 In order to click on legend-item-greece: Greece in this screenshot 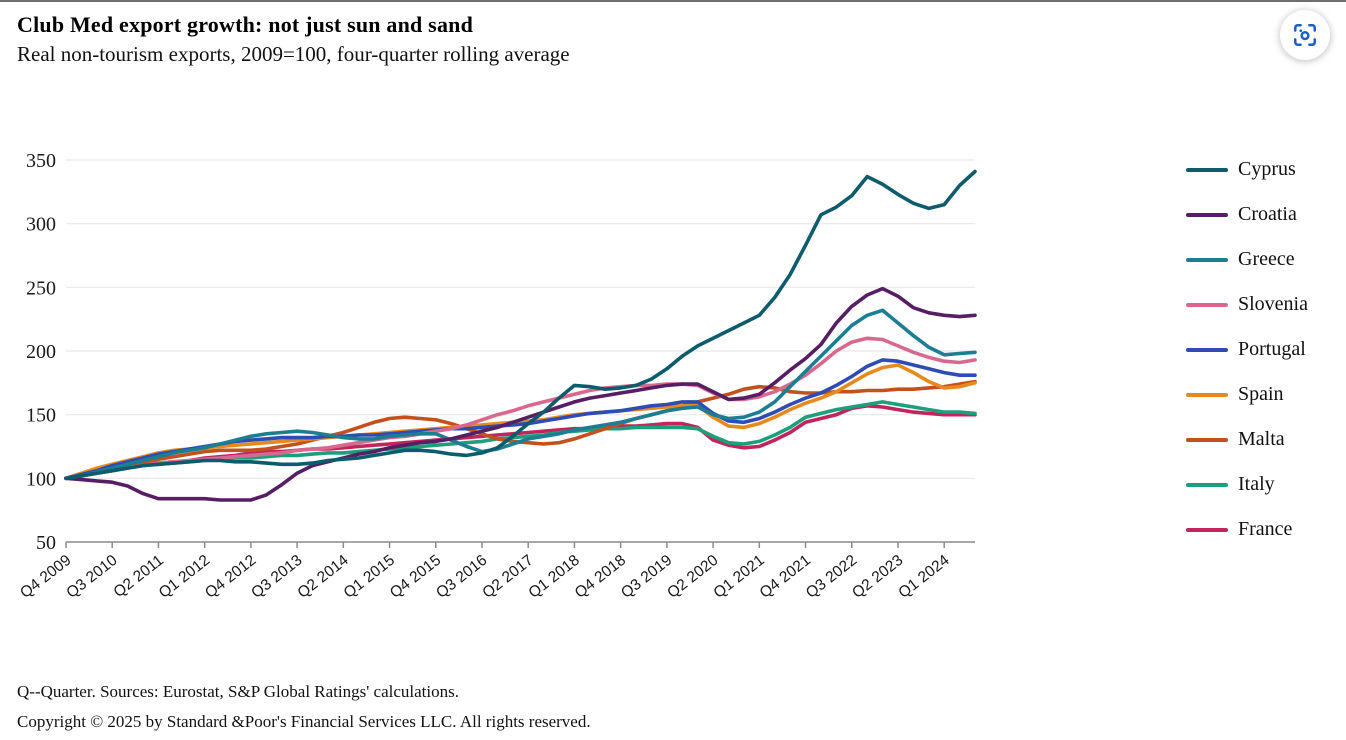, I will do `click(1247, 259)`.